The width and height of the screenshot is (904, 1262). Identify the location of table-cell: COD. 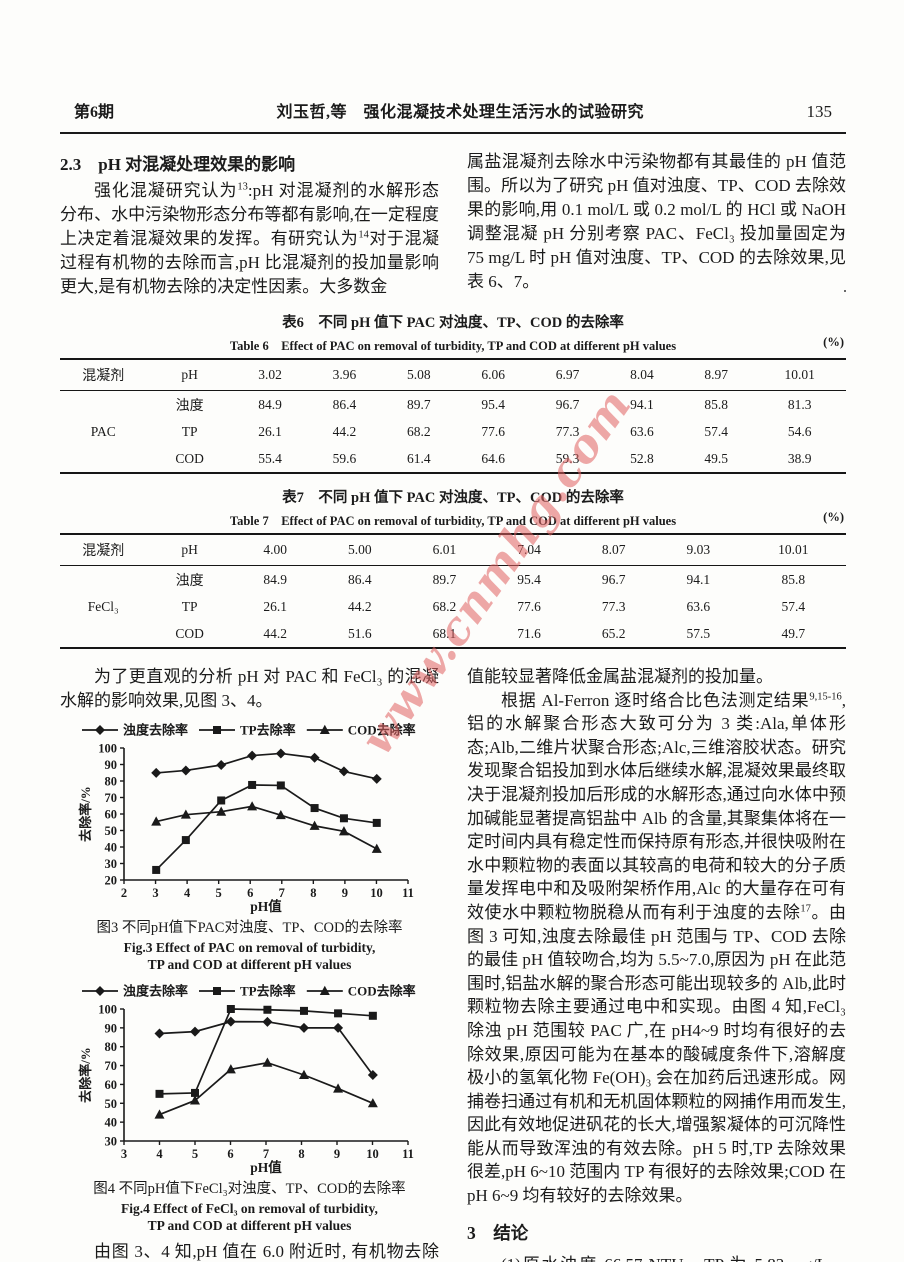
(189, 458).